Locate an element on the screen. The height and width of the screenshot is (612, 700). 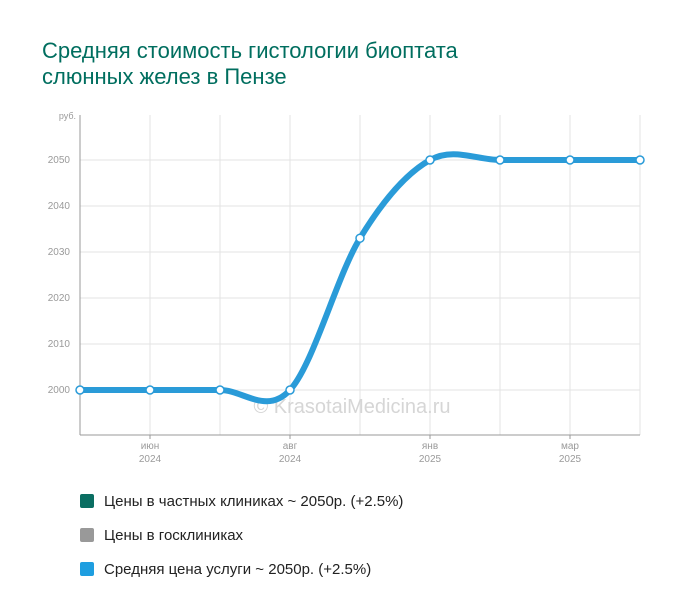
chart-title-line-1: Средняя стоимость гистологии биоптата is located at coordinates (250, 50).